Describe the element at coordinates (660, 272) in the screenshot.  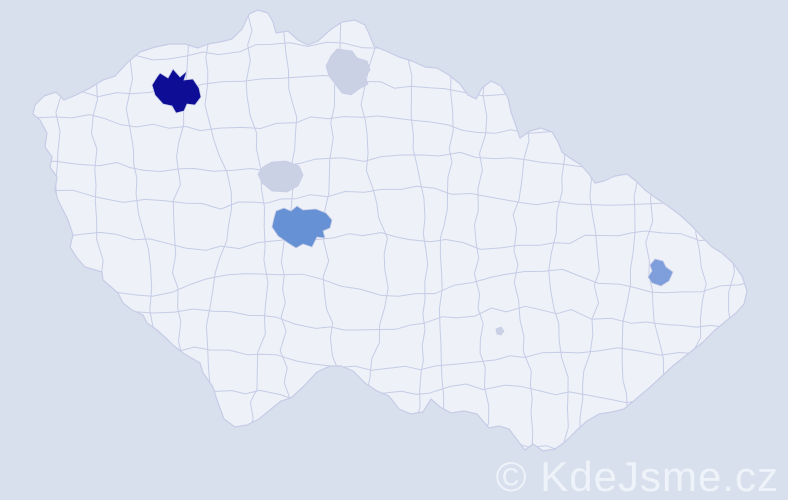
I see `highlighted-district-east` at that location.